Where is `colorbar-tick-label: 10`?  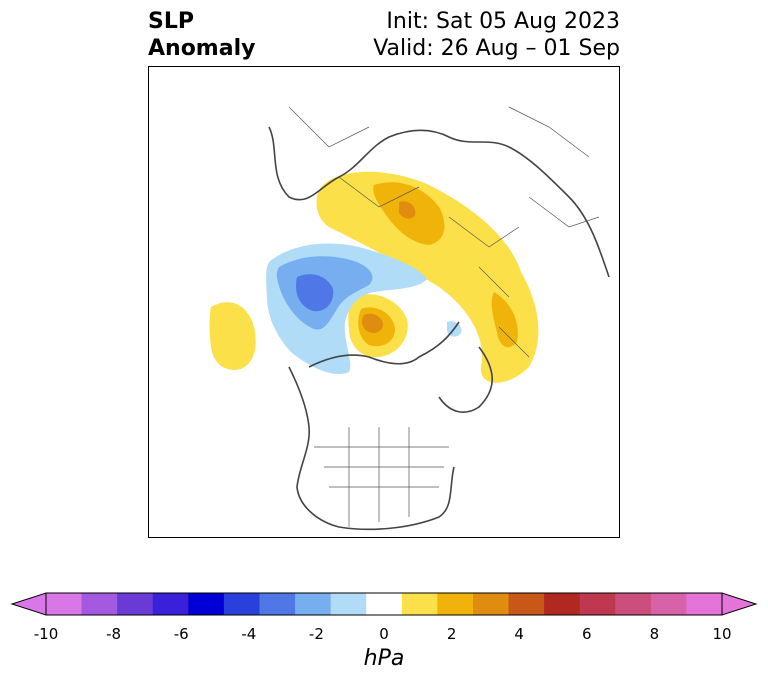
colorbar-tick-label: 10 is located at coordinates (722, 634).